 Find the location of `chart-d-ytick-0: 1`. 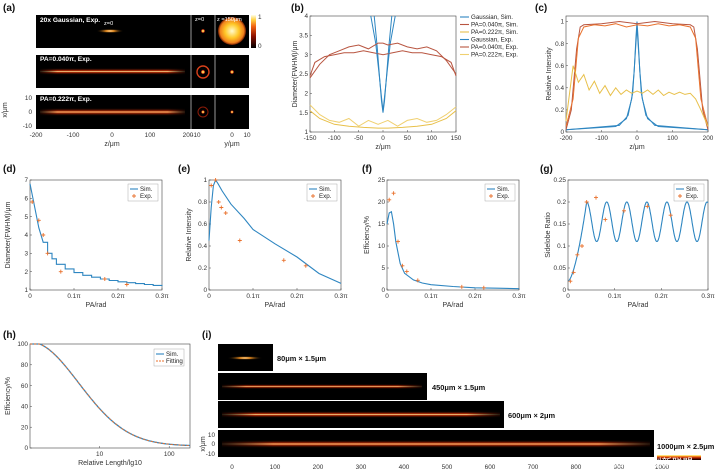

chart-d-ytick-0: 1 is located at coordinates (26, 290).